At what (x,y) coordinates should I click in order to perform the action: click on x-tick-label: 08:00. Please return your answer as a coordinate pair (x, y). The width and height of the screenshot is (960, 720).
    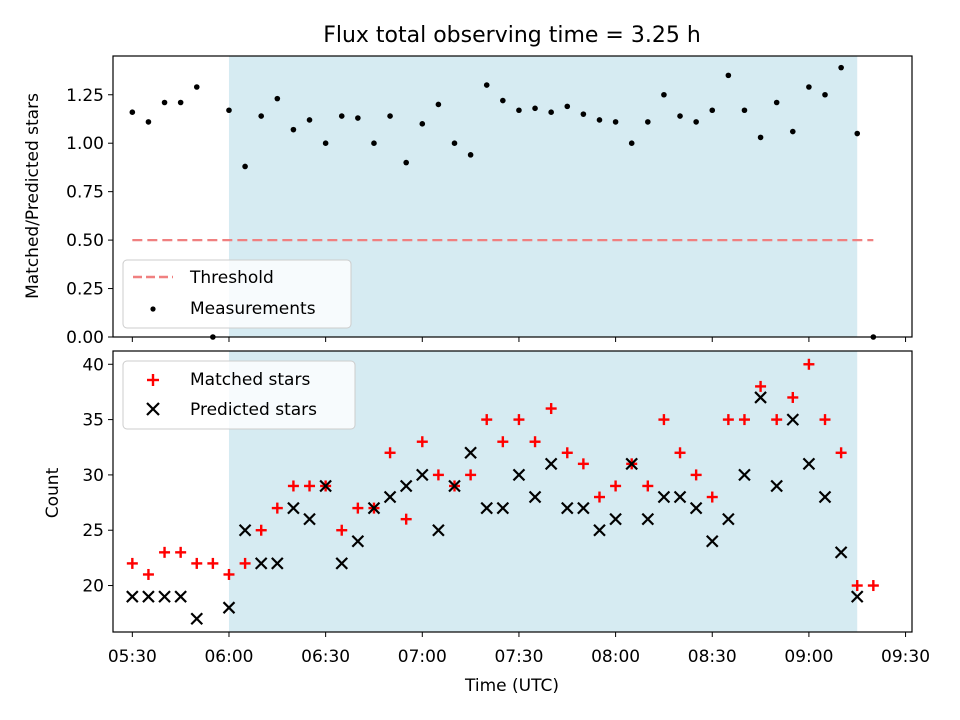
    Looking at the image, I should click on (615, 657).